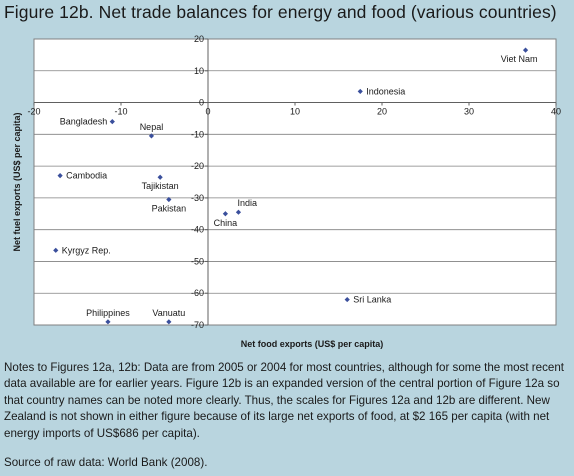 The image size is (574, 476). Describe the element at coordinates (385, 91) in the screenshot. I see `point-label: Indonesia` at that location.